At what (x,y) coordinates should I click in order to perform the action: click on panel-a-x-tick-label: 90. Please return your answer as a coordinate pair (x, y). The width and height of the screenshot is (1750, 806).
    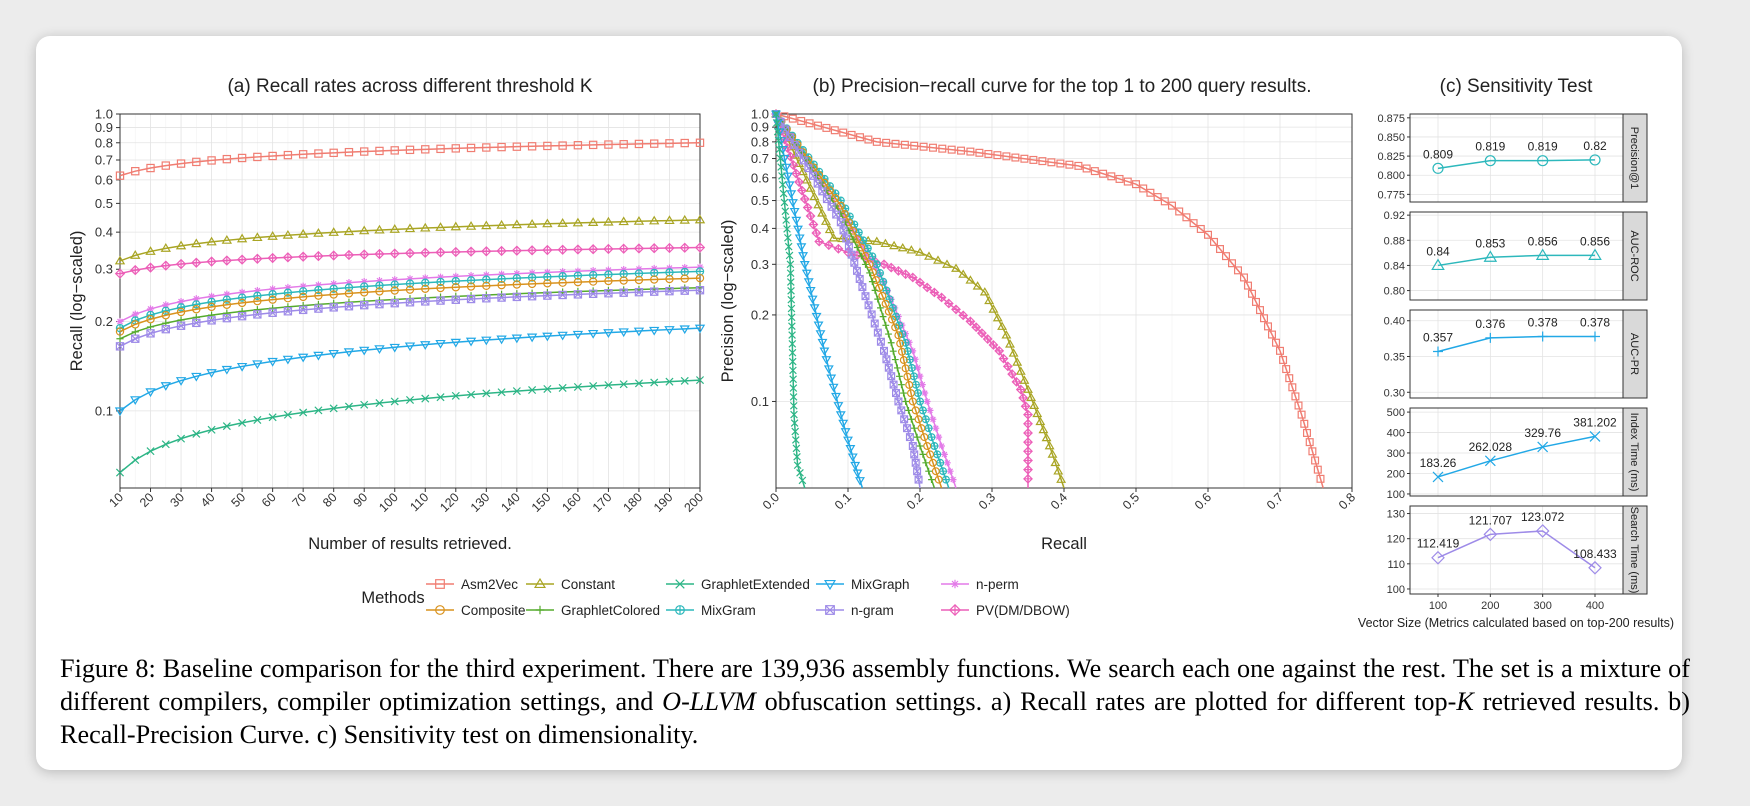
    Looking at the image, I should click on (361, 500).